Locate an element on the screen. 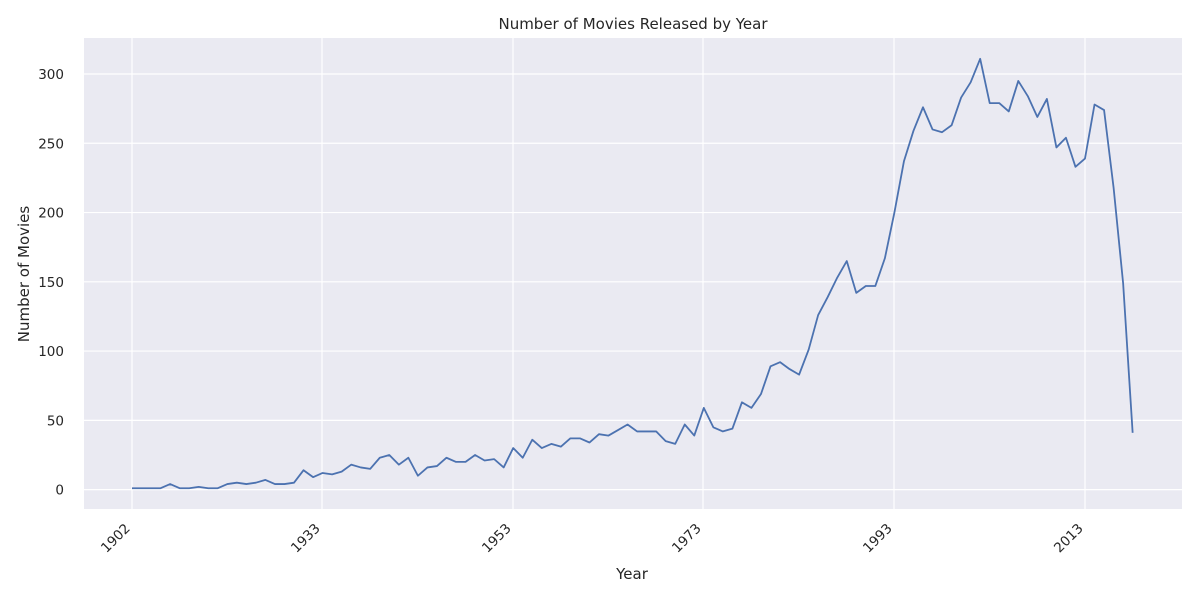 The width and height of the screenshot is (1200, 600). y-axis-label: Number of Movies is located at coordinates (24, 274).